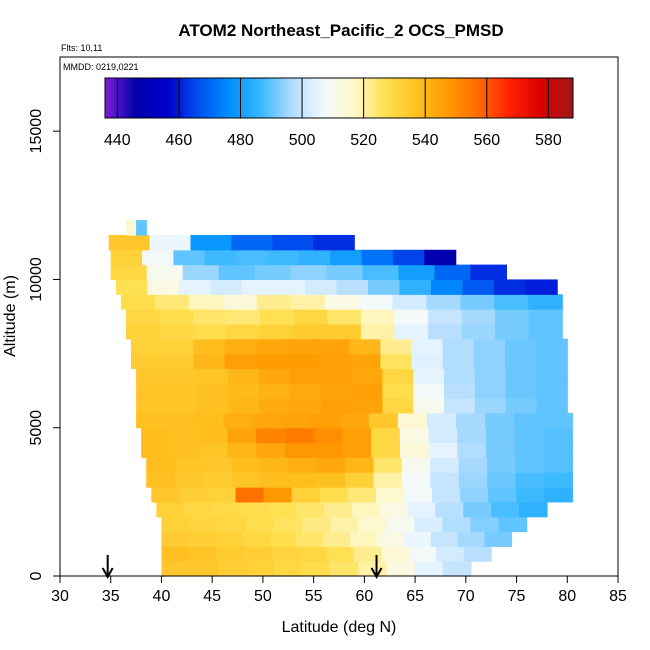 The width and height of the screenshot is (650, 650). What do you see at coordinates (314, 596) in the screenshot?
I see `x-tick-label: 55` at bounding box center [314, 596].